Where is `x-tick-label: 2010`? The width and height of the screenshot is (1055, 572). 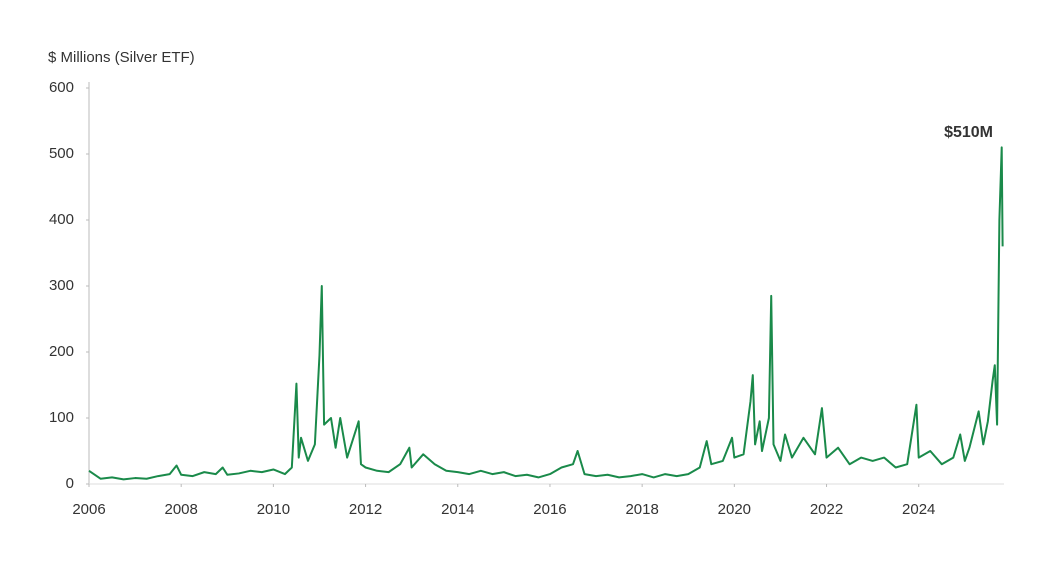
x-tick-label: 2010 is located at coordinates (273, 509).